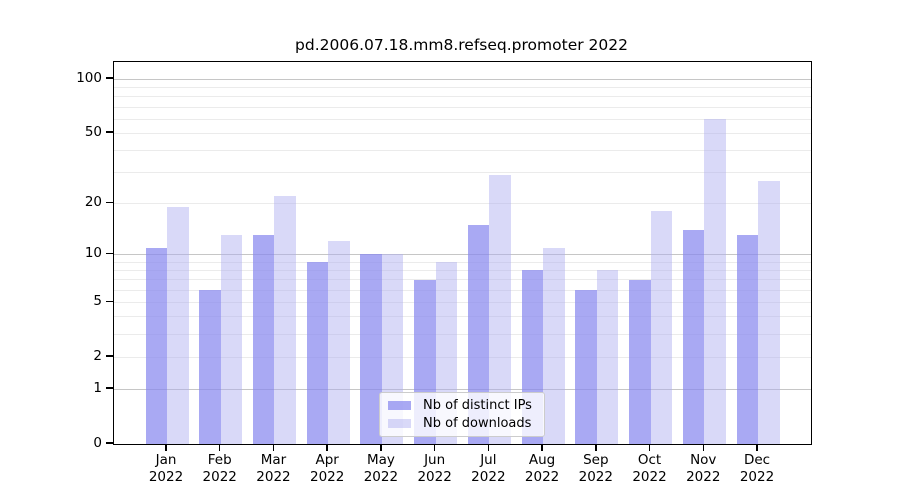 This screenshot has width=900, height=500. What do you see at coordinates (586, 367) in the screenshot?
I see `bar-distinct-ips-sep` at bounding box center [586, 367].